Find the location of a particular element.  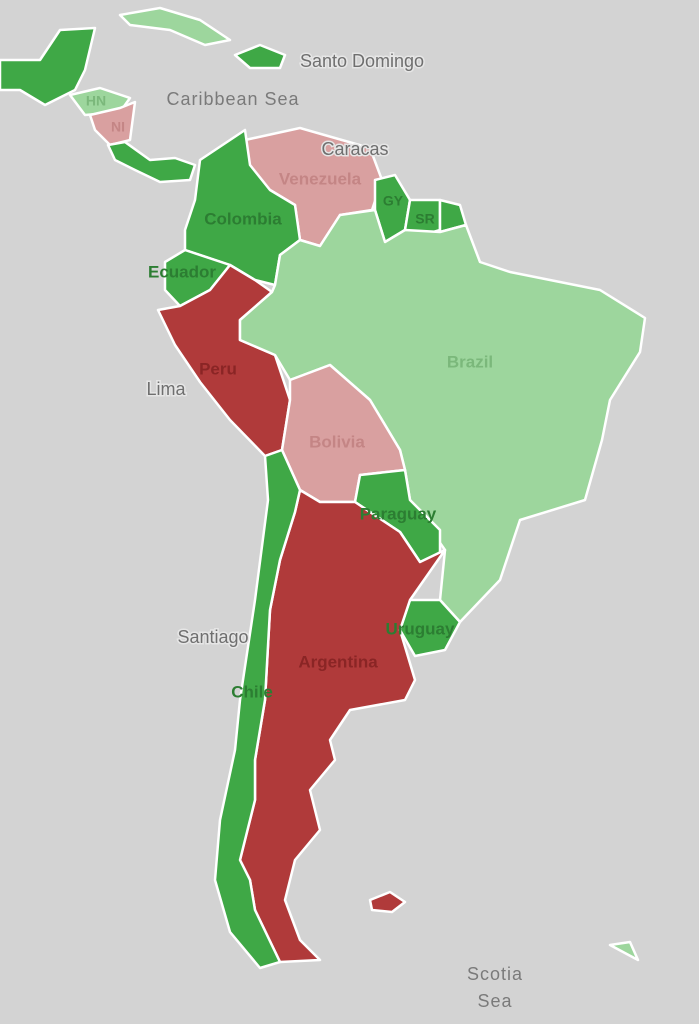

country-label: NI is located at coordinates (118, 127).